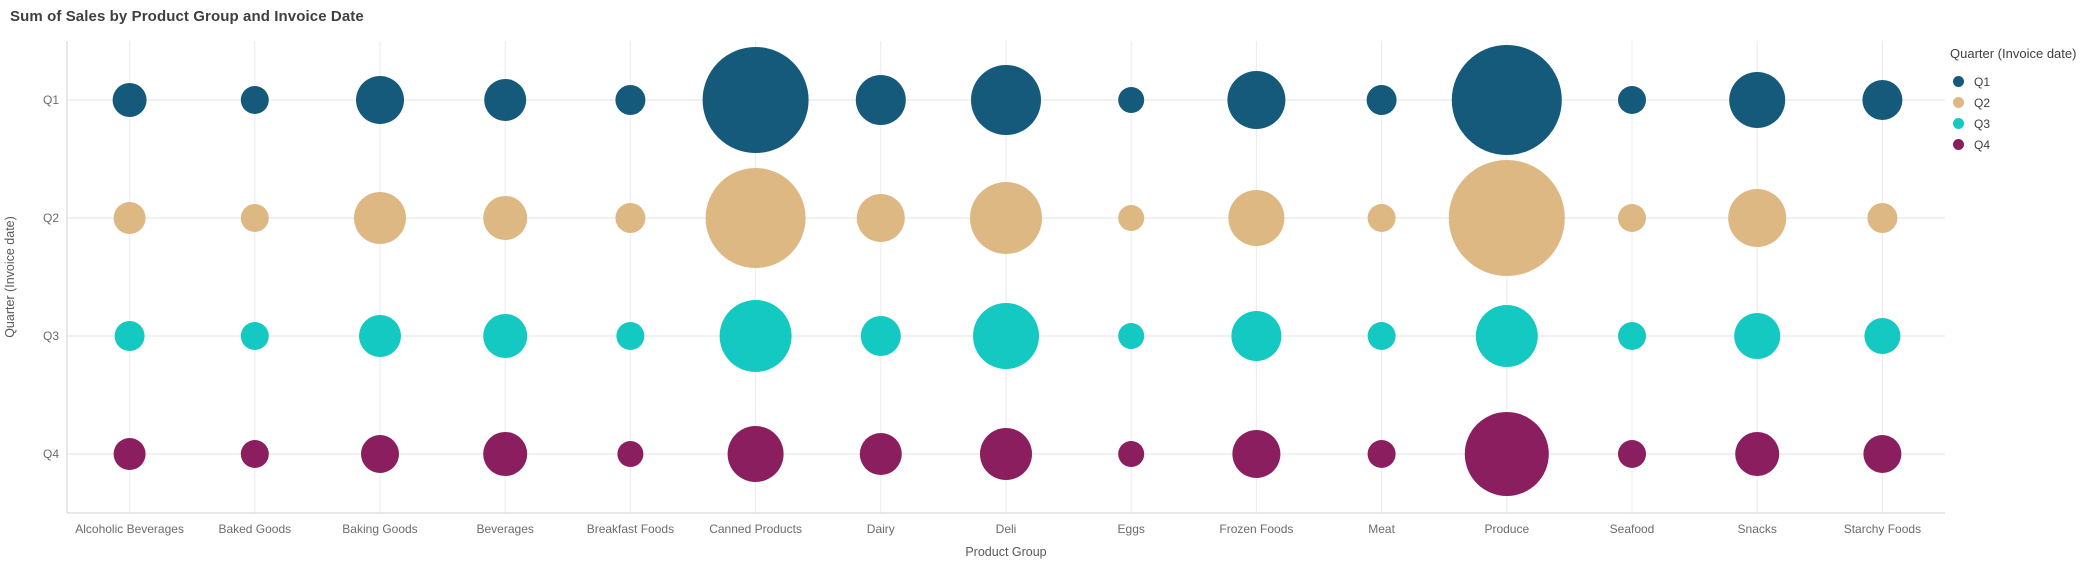  I want to click on legend: Quarter (Invoice date) Q1 Q2 Q3 Q4, so click(2021, 100).